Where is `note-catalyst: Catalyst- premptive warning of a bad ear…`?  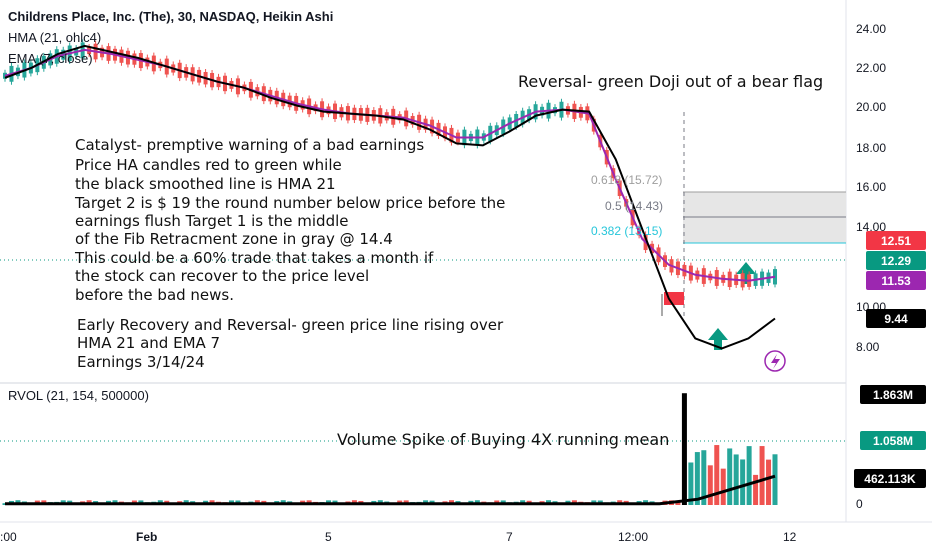
note-catalyst: Catalyst- premptive warning of a bad ear… is located at coordinates (250, 145).